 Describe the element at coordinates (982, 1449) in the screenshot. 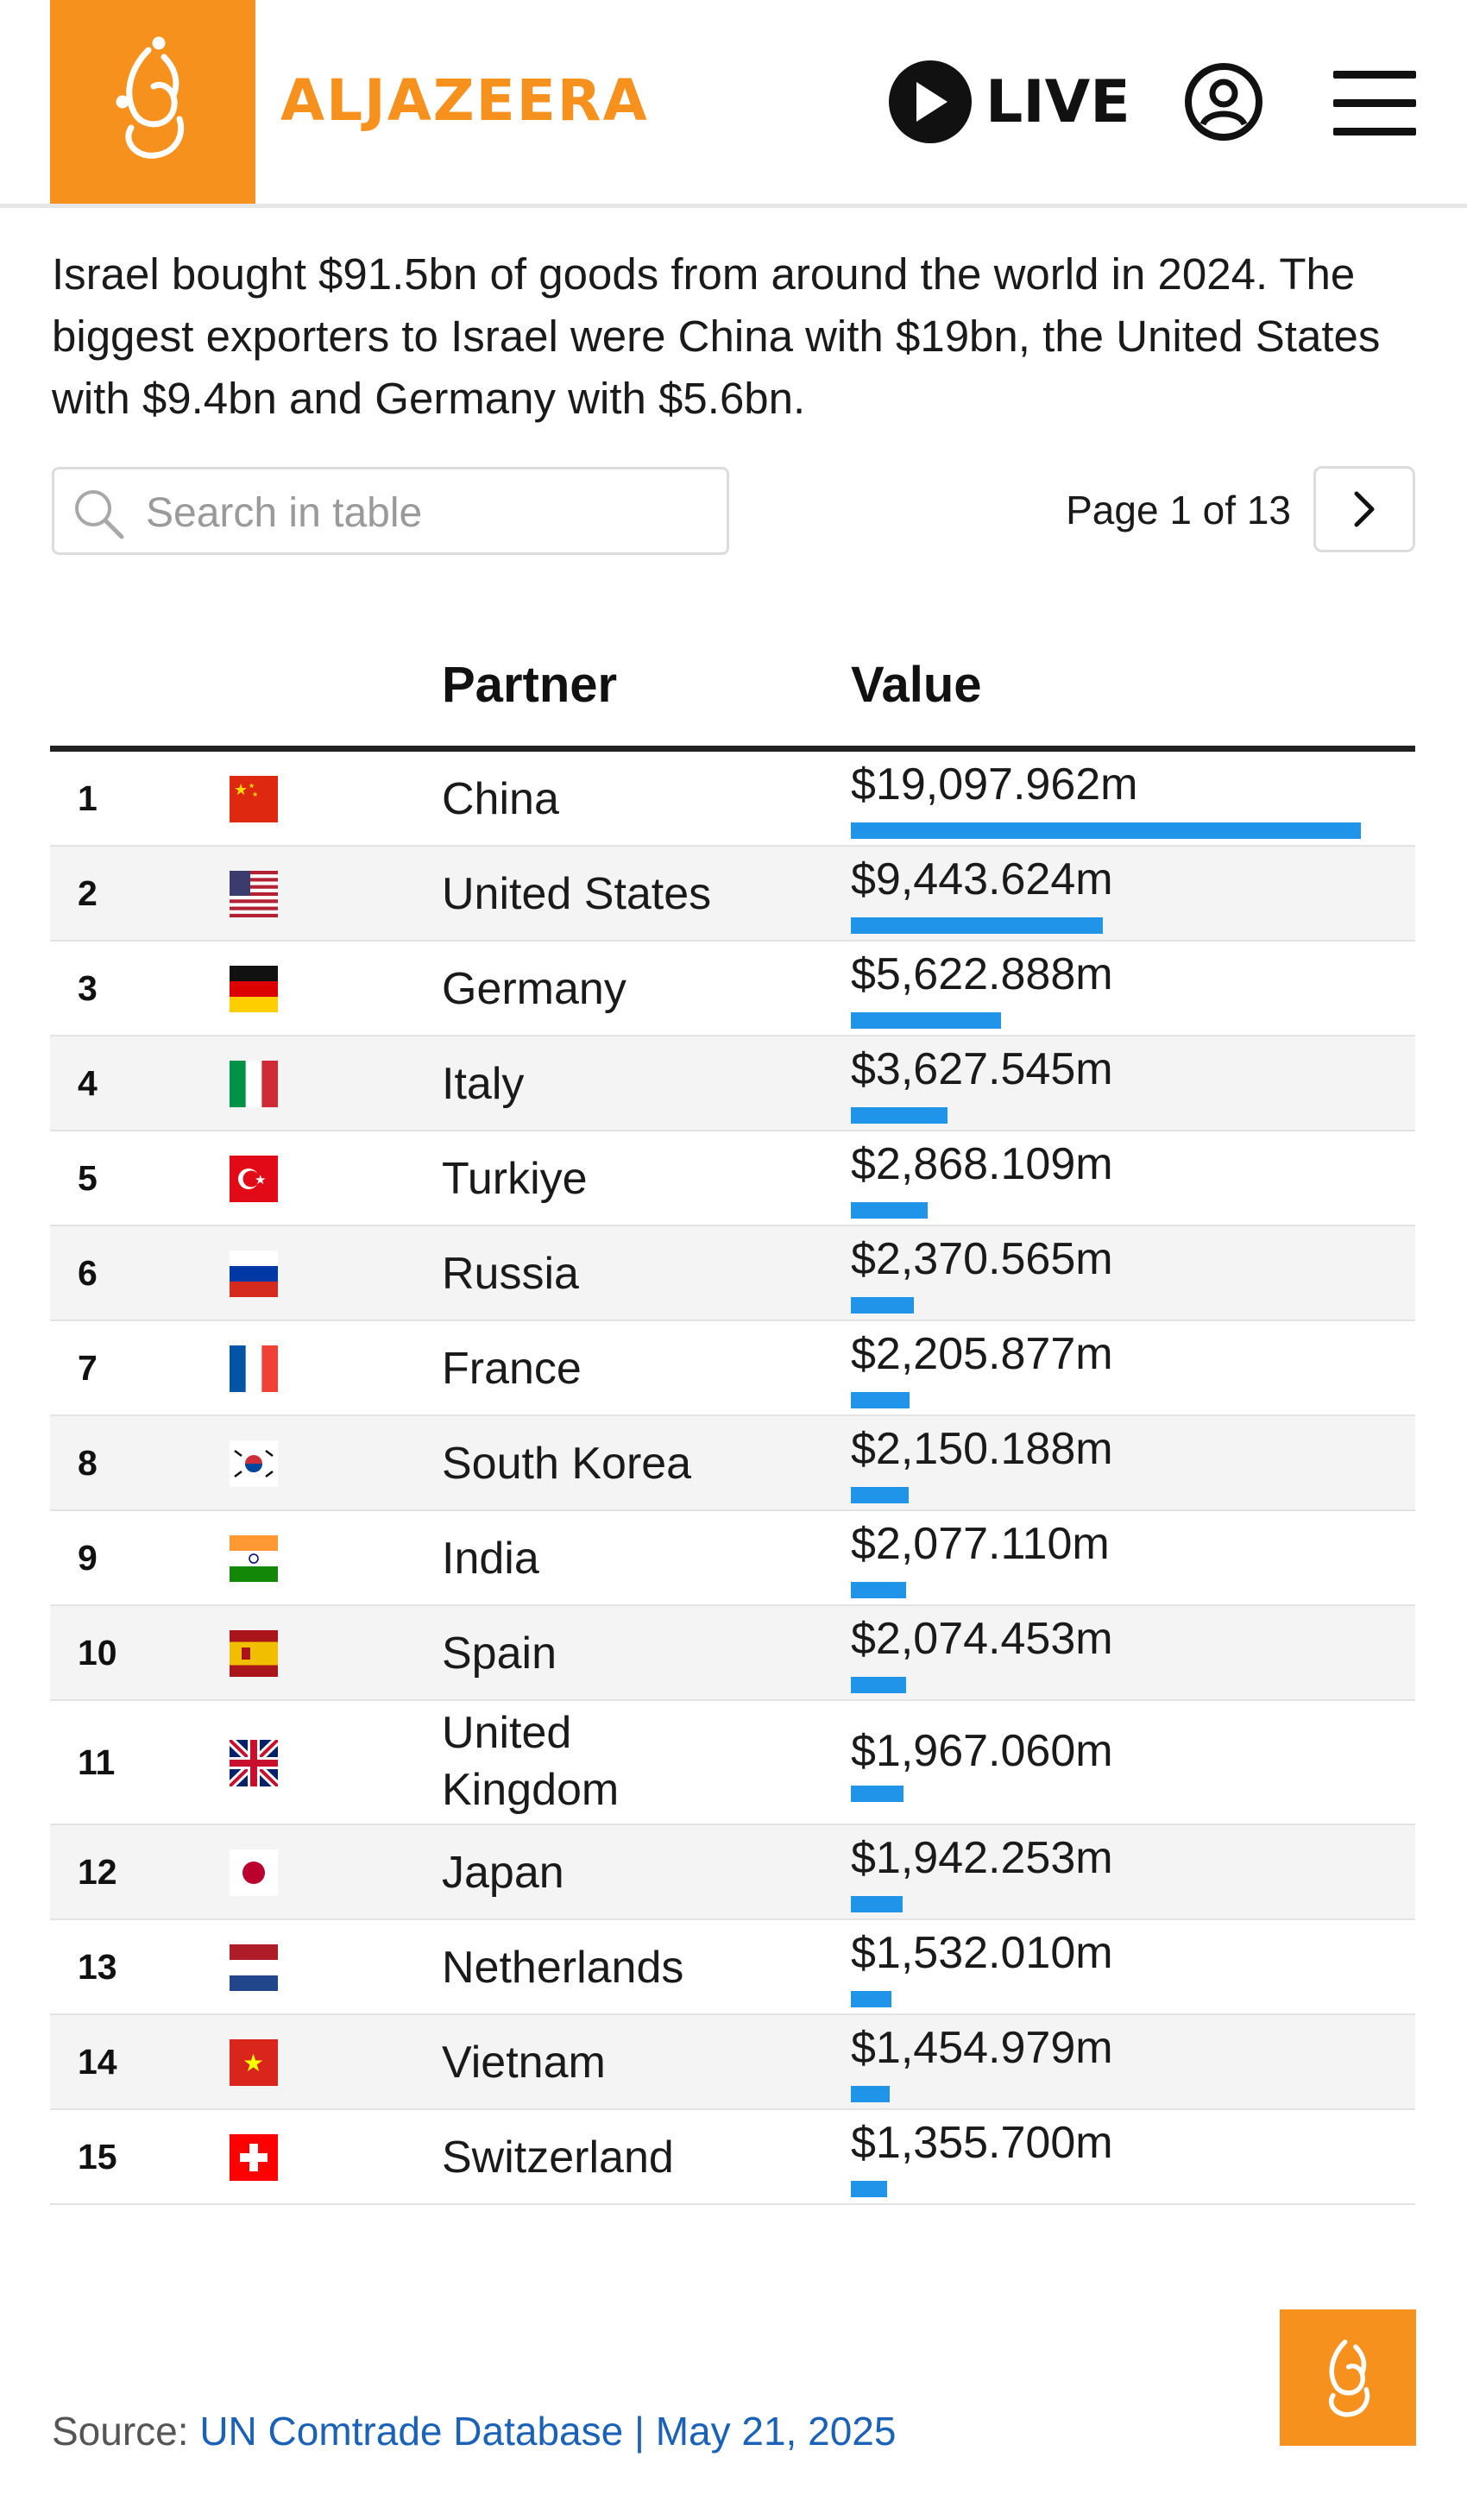

I see `value-cell: $2,150.188m` at that location.